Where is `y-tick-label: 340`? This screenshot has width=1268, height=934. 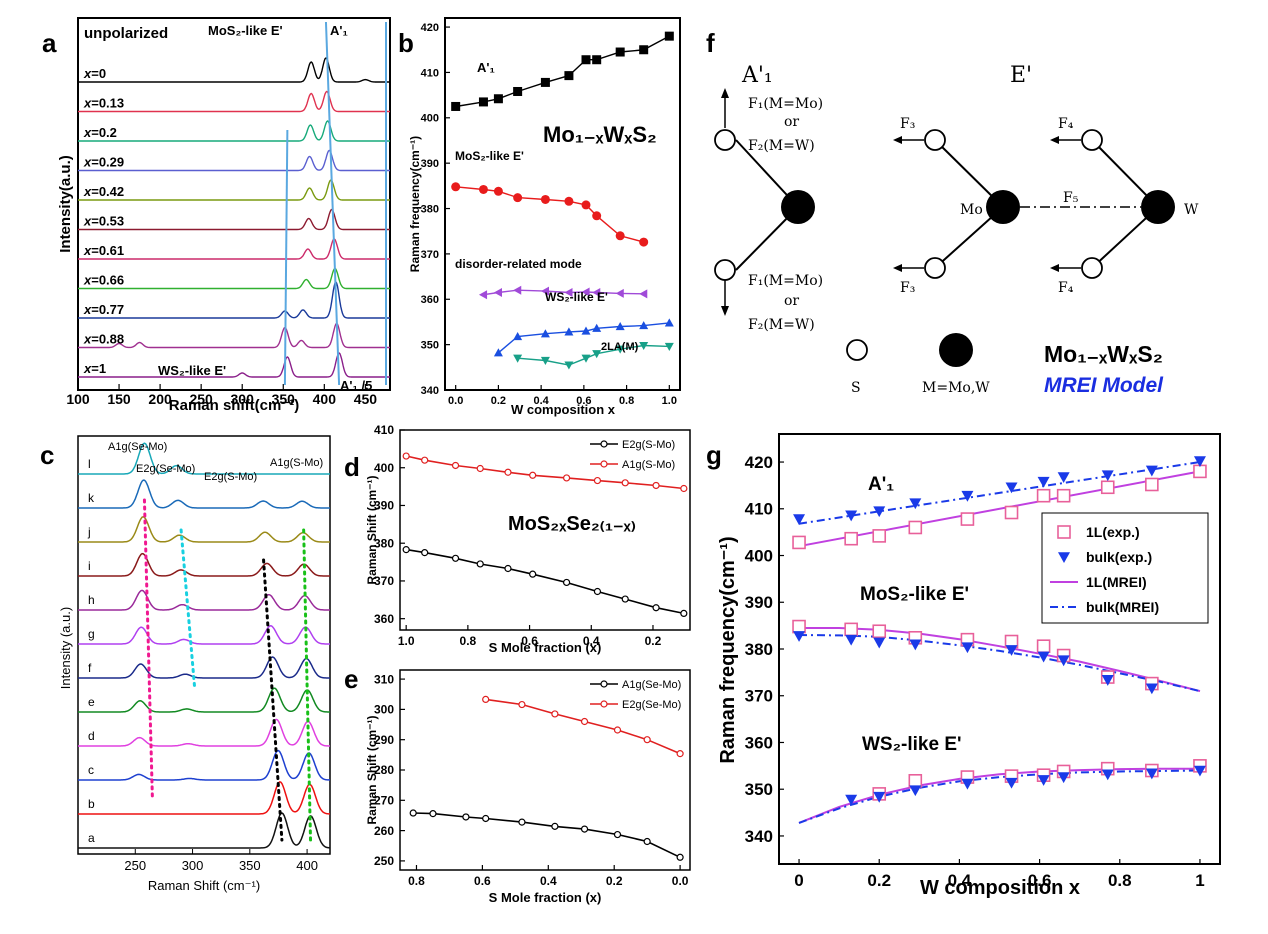
y-tick-label: 340 is located at coordinates (759, 836).